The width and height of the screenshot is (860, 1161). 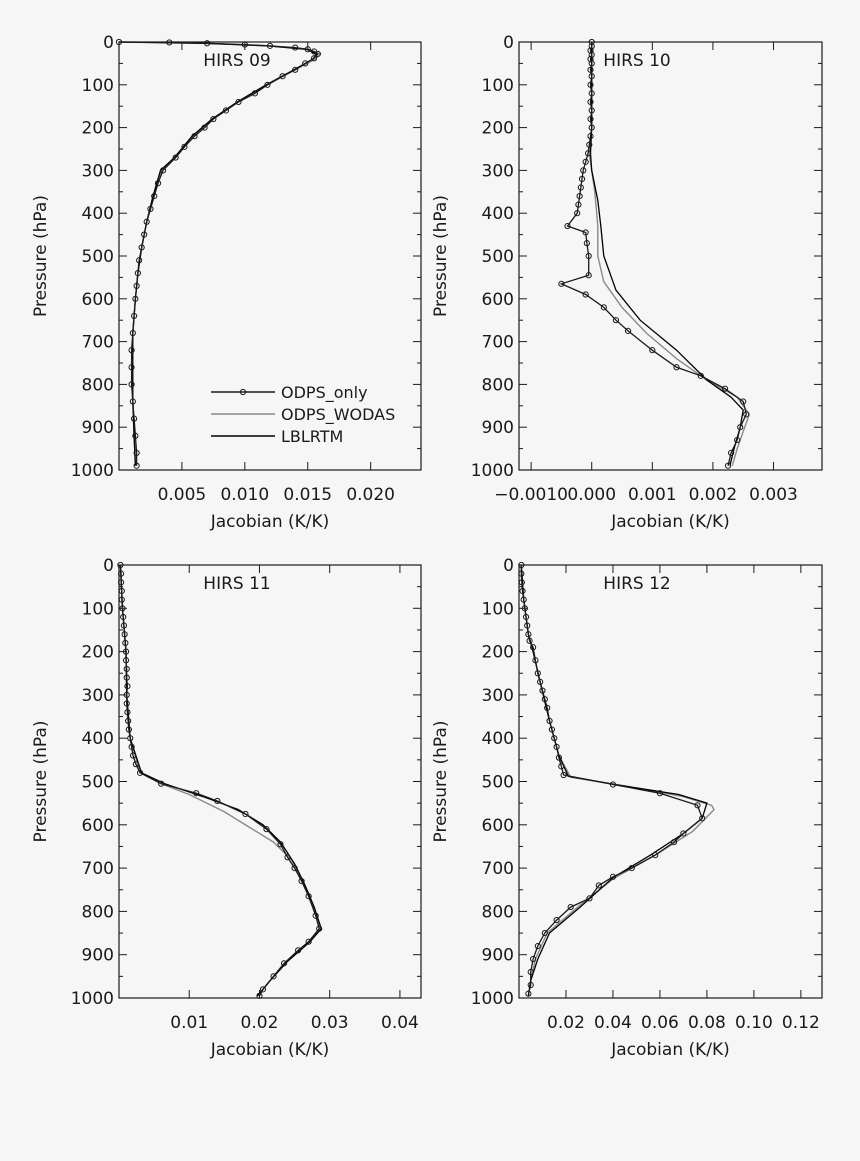 I want to click on x-tick-label: 0.06, so click(x=660, y=1023).